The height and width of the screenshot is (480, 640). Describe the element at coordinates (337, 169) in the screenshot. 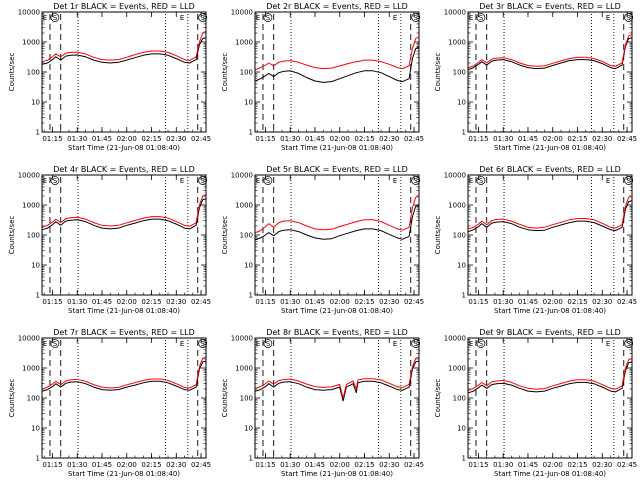

I see `panel-title: Det 5r BLACK = Events, RED = LLD` at that location.